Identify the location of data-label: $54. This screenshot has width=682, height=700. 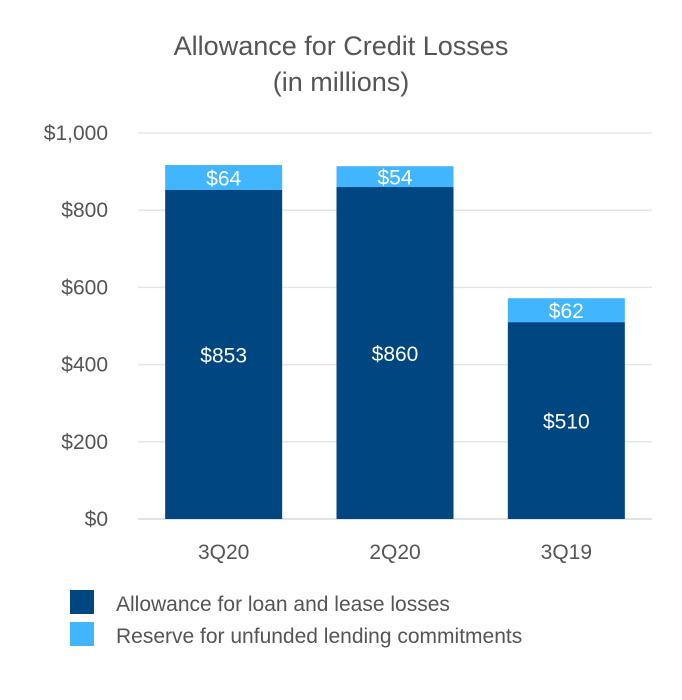
(394, 178).